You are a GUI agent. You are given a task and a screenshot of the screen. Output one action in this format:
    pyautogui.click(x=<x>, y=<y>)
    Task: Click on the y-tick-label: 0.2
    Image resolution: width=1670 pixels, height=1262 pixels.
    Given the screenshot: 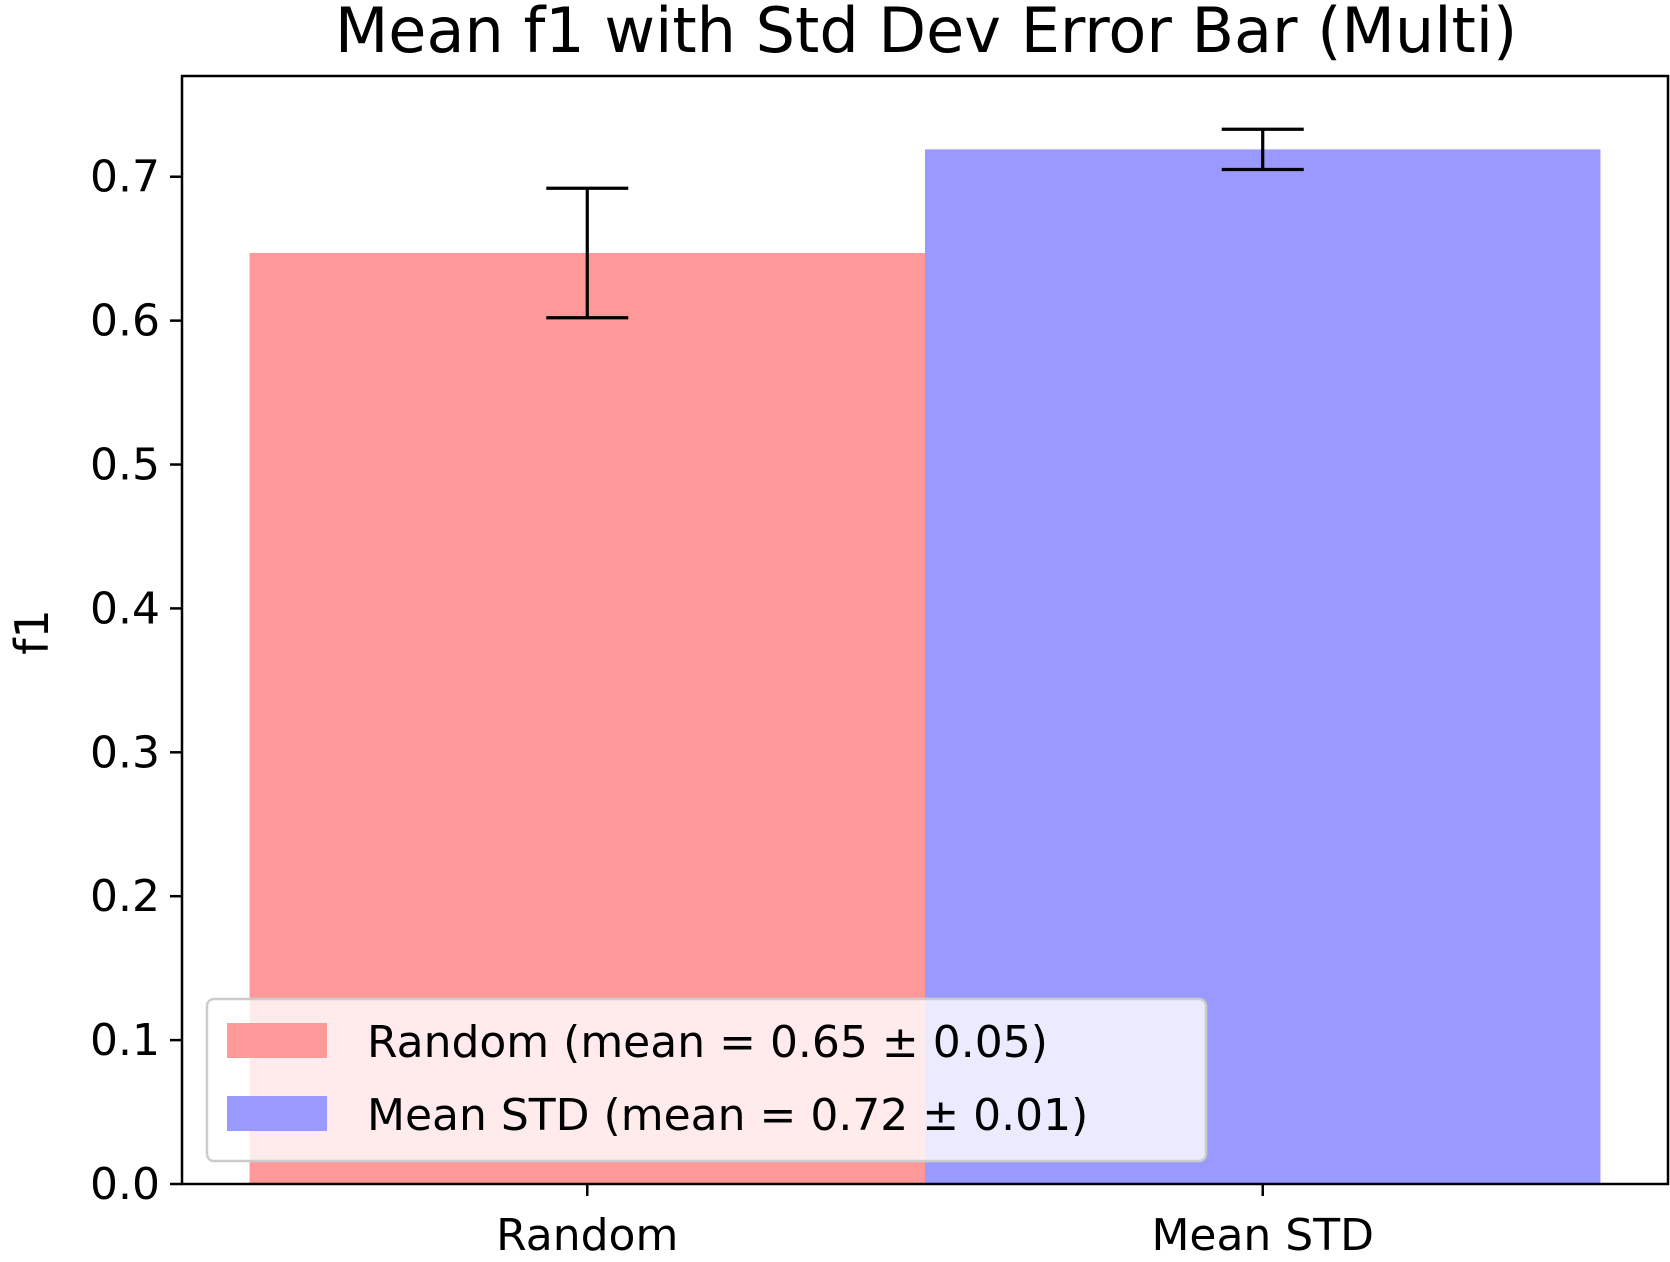 What is the action you would take?
    pyautogui.click(x=125, y=896)
    